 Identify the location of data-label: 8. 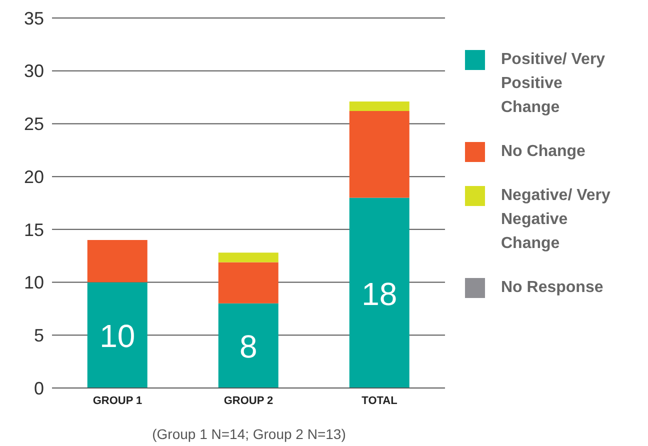
(248, 346).